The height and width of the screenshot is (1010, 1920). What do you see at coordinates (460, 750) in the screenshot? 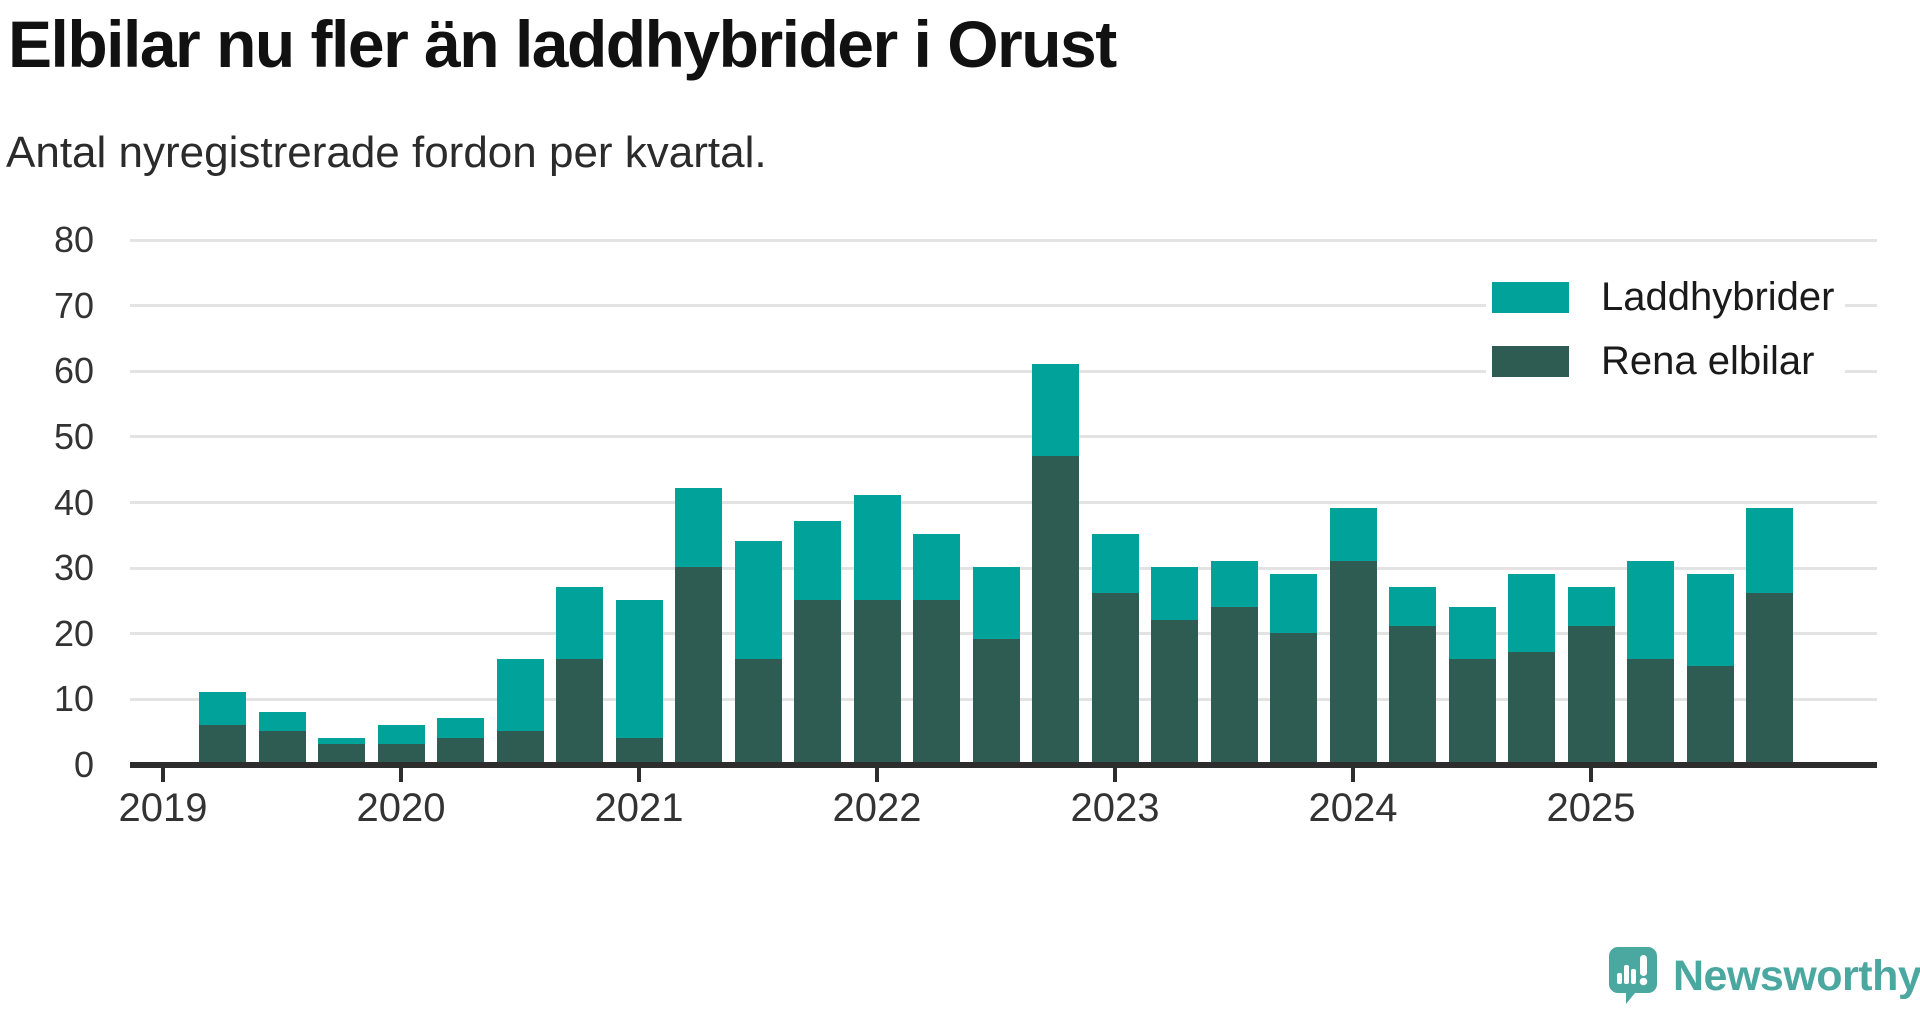
I see `bar-2020K2-rena-elbilar` at bounding box center [460, 750].